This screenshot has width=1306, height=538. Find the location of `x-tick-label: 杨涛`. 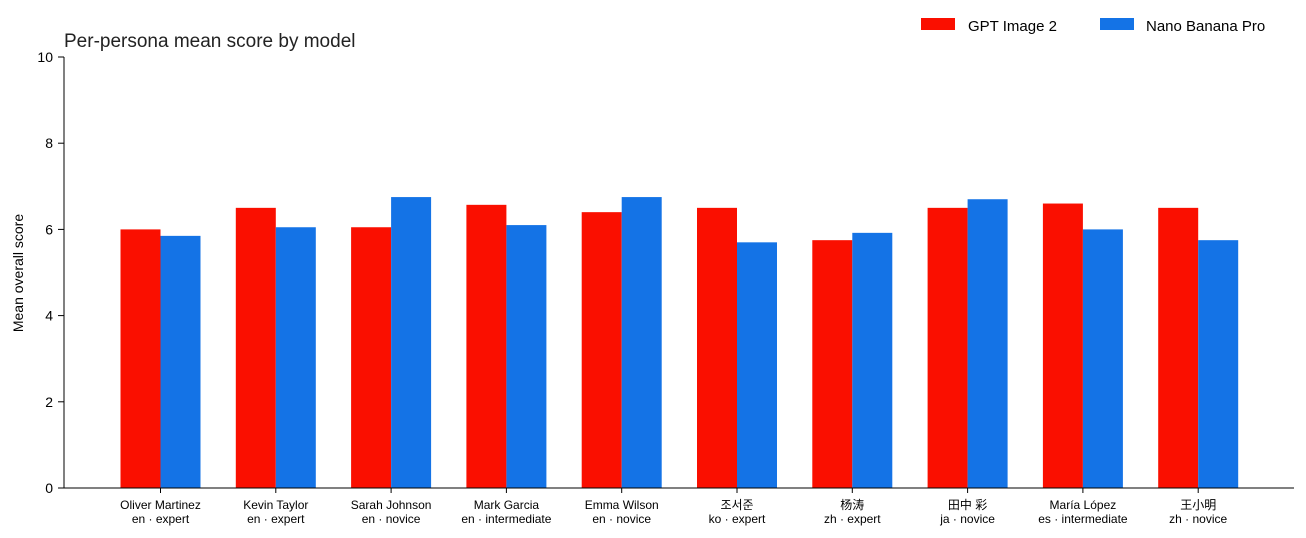

x-tick-label: 杨涛 is located at coordinates (852, 504).